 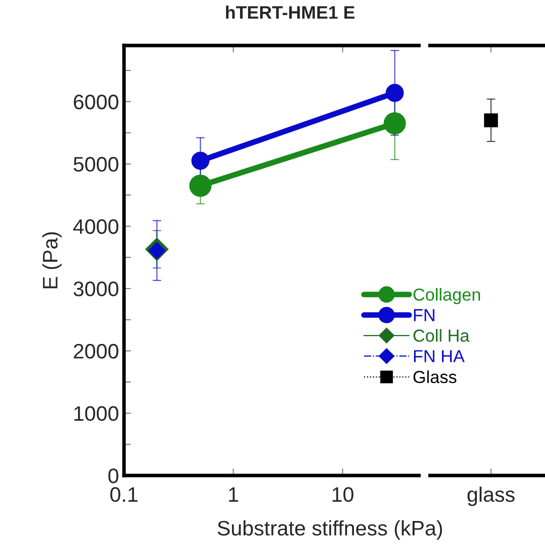 What do you see at coordinates (424, 315) in the screenshot?
I see `legend-label: FN` at bounding box center [424, 315].